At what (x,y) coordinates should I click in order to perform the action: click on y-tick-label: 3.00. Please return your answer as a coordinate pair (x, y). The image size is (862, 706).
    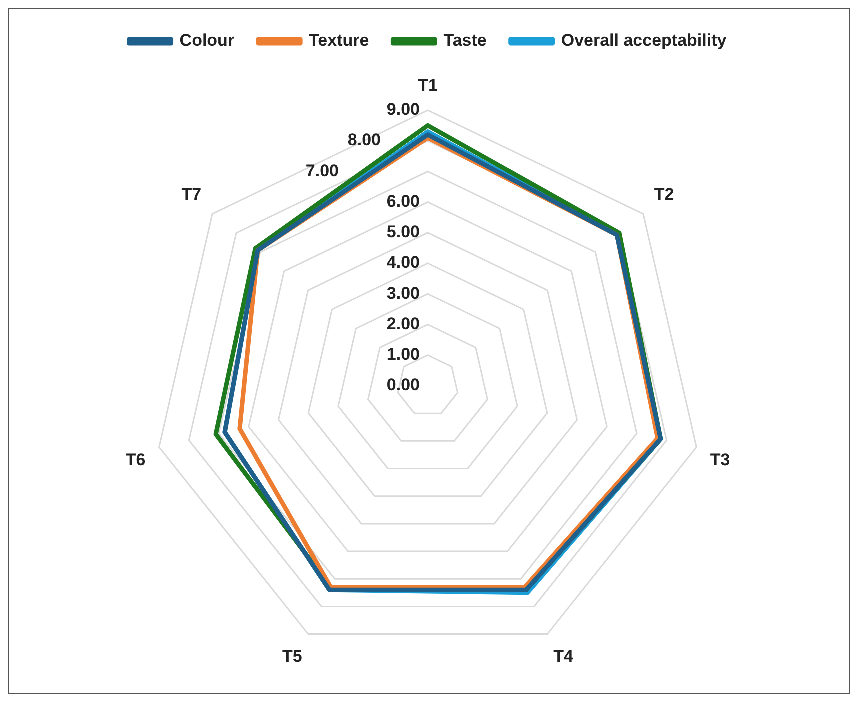
    Looking at the image, I should click on (403, 293).